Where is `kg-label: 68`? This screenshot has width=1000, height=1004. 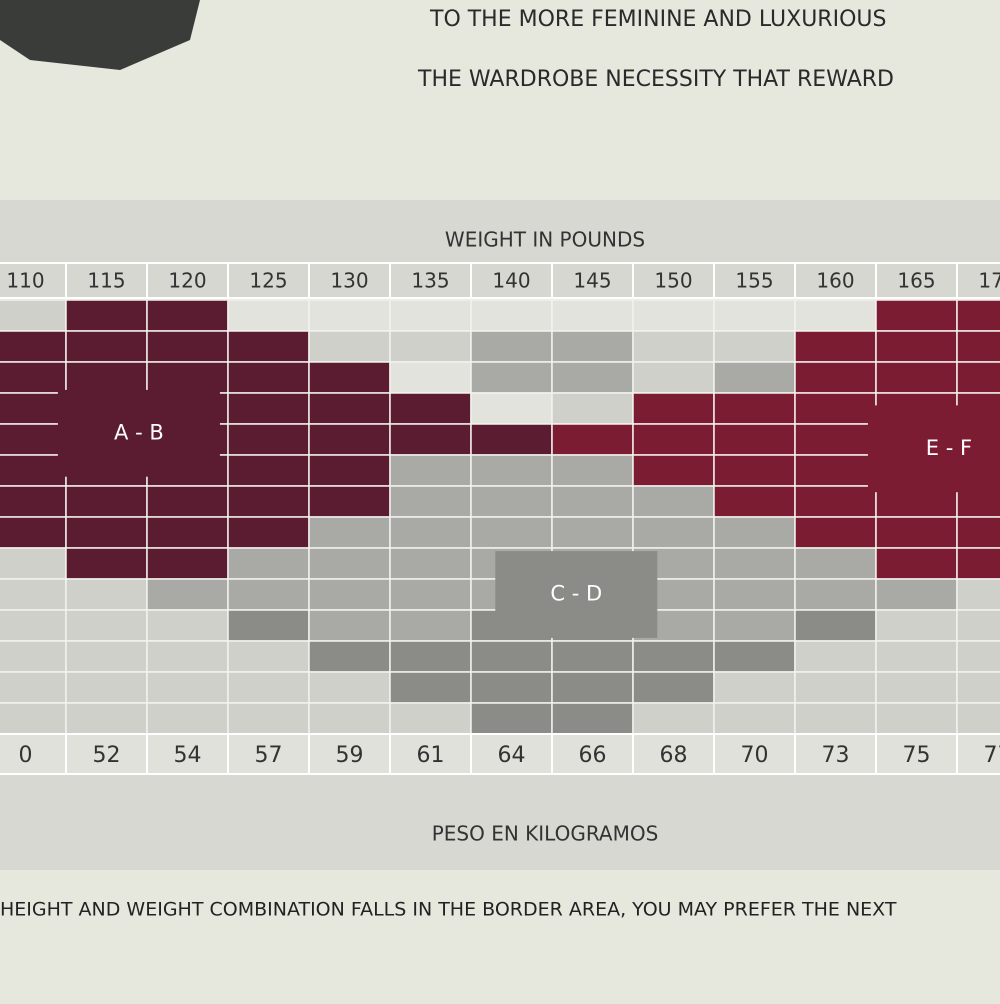
kg-label: 68 is located at coordinates (674, 755).